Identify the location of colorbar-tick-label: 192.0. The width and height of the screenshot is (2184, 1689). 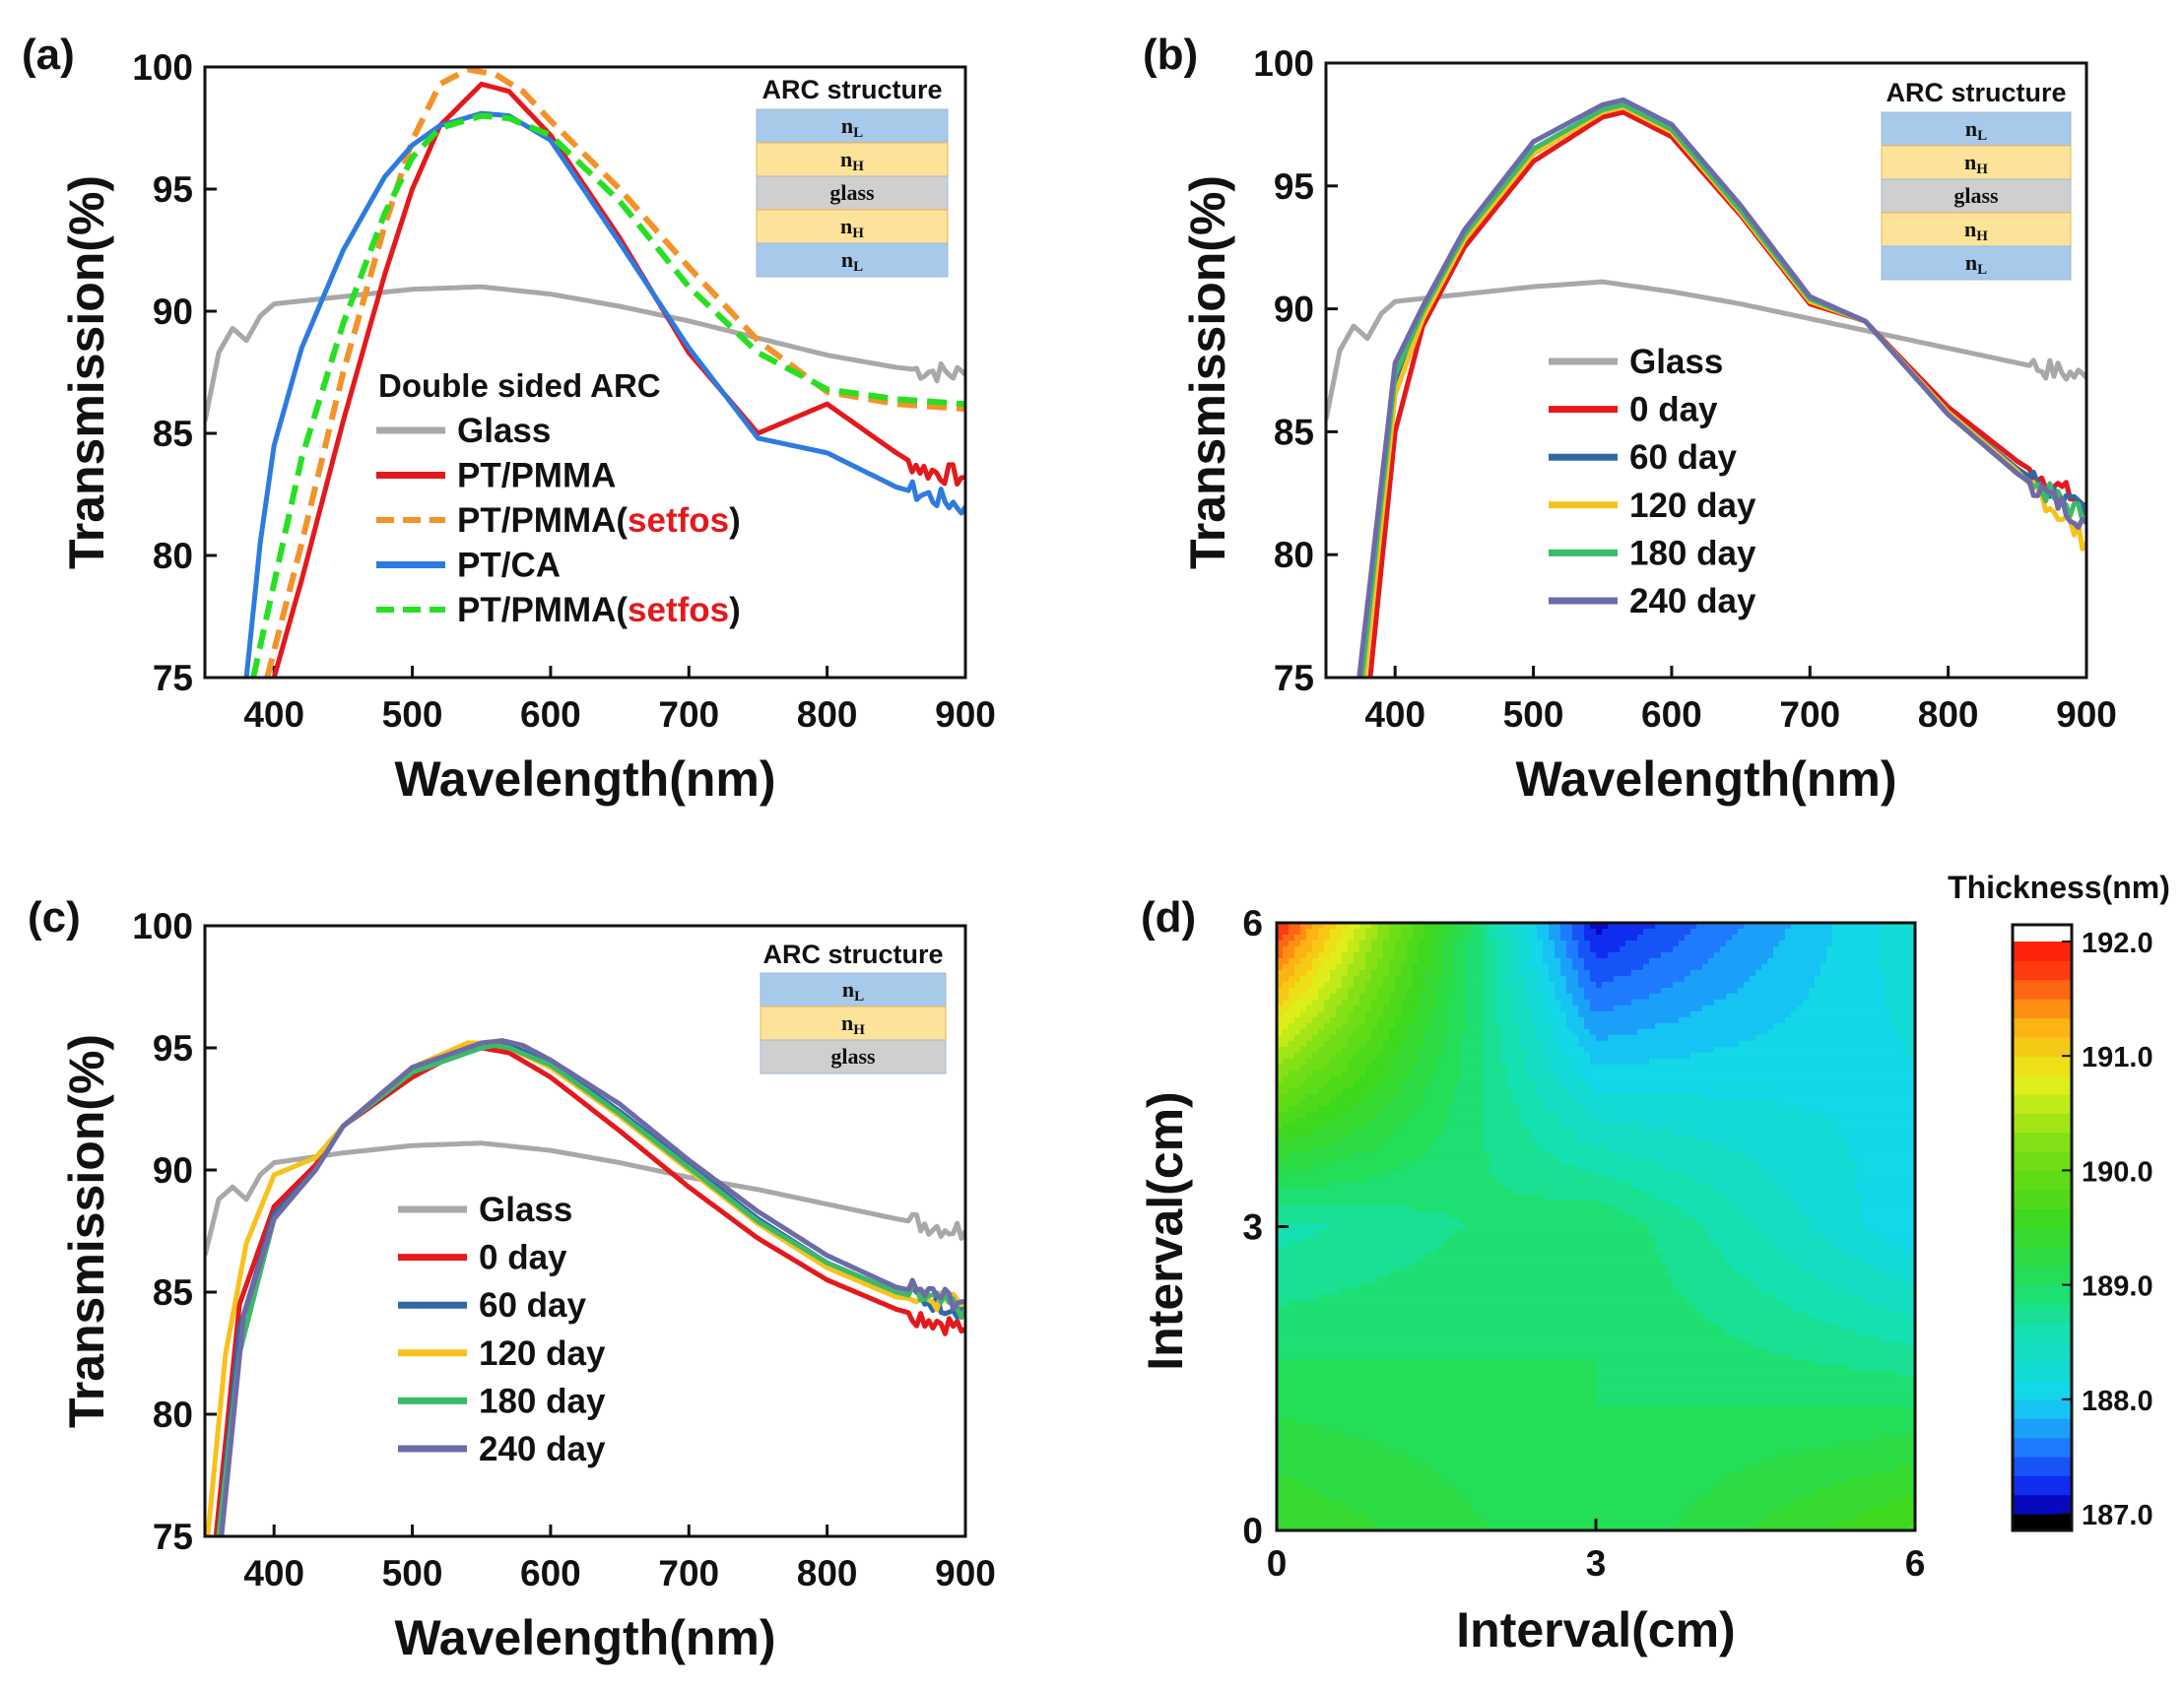
(2117, 943).